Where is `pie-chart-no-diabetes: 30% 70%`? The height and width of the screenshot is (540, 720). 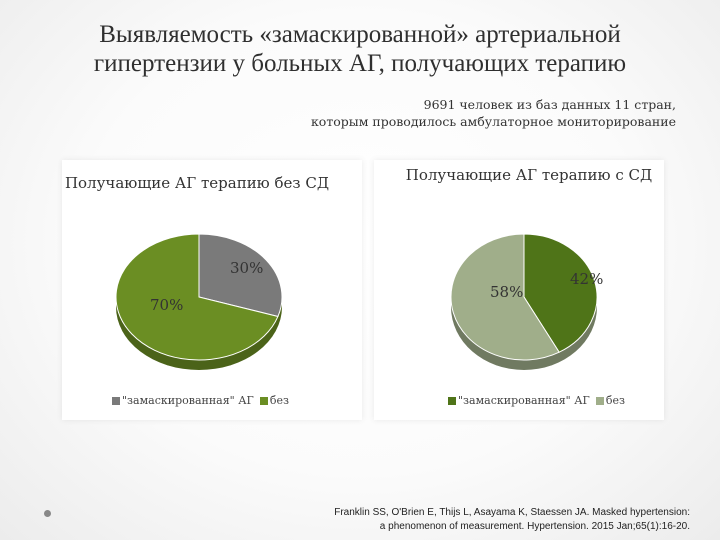
pie-chart-no-diabetes: 30% 70% is located at coordinates (199, 301).